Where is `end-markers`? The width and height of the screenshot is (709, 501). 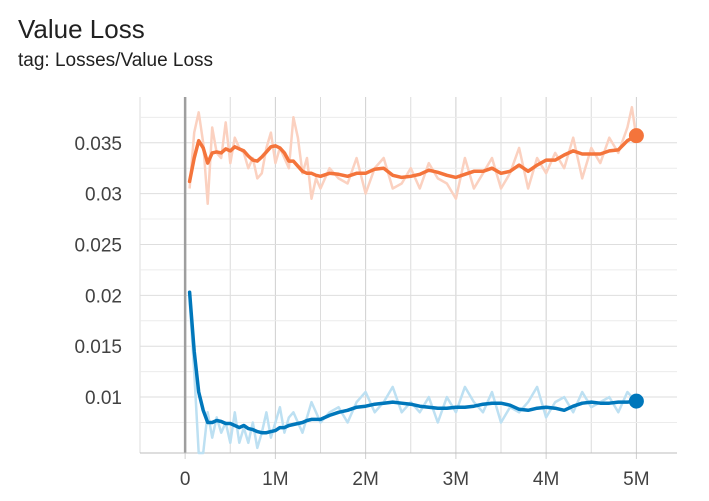 end-markers is located at coordinates (636, 268).